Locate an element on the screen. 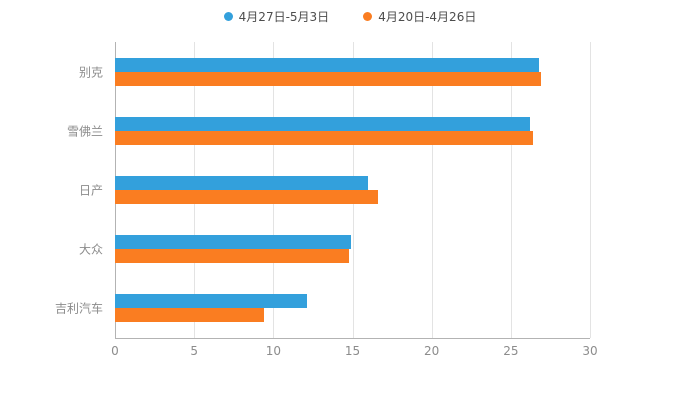  category-label: 日产 is located at coordinates (90, 190).